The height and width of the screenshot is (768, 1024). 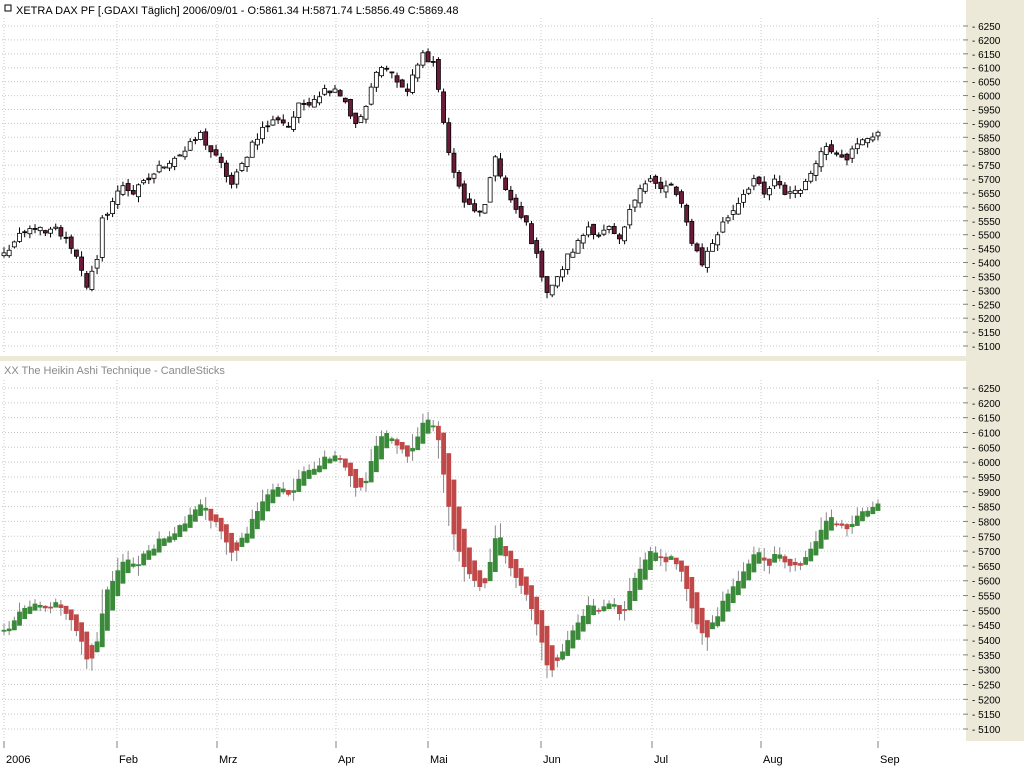 I want to click on y-tick-label: - 5700, so click(x=986, y=552).